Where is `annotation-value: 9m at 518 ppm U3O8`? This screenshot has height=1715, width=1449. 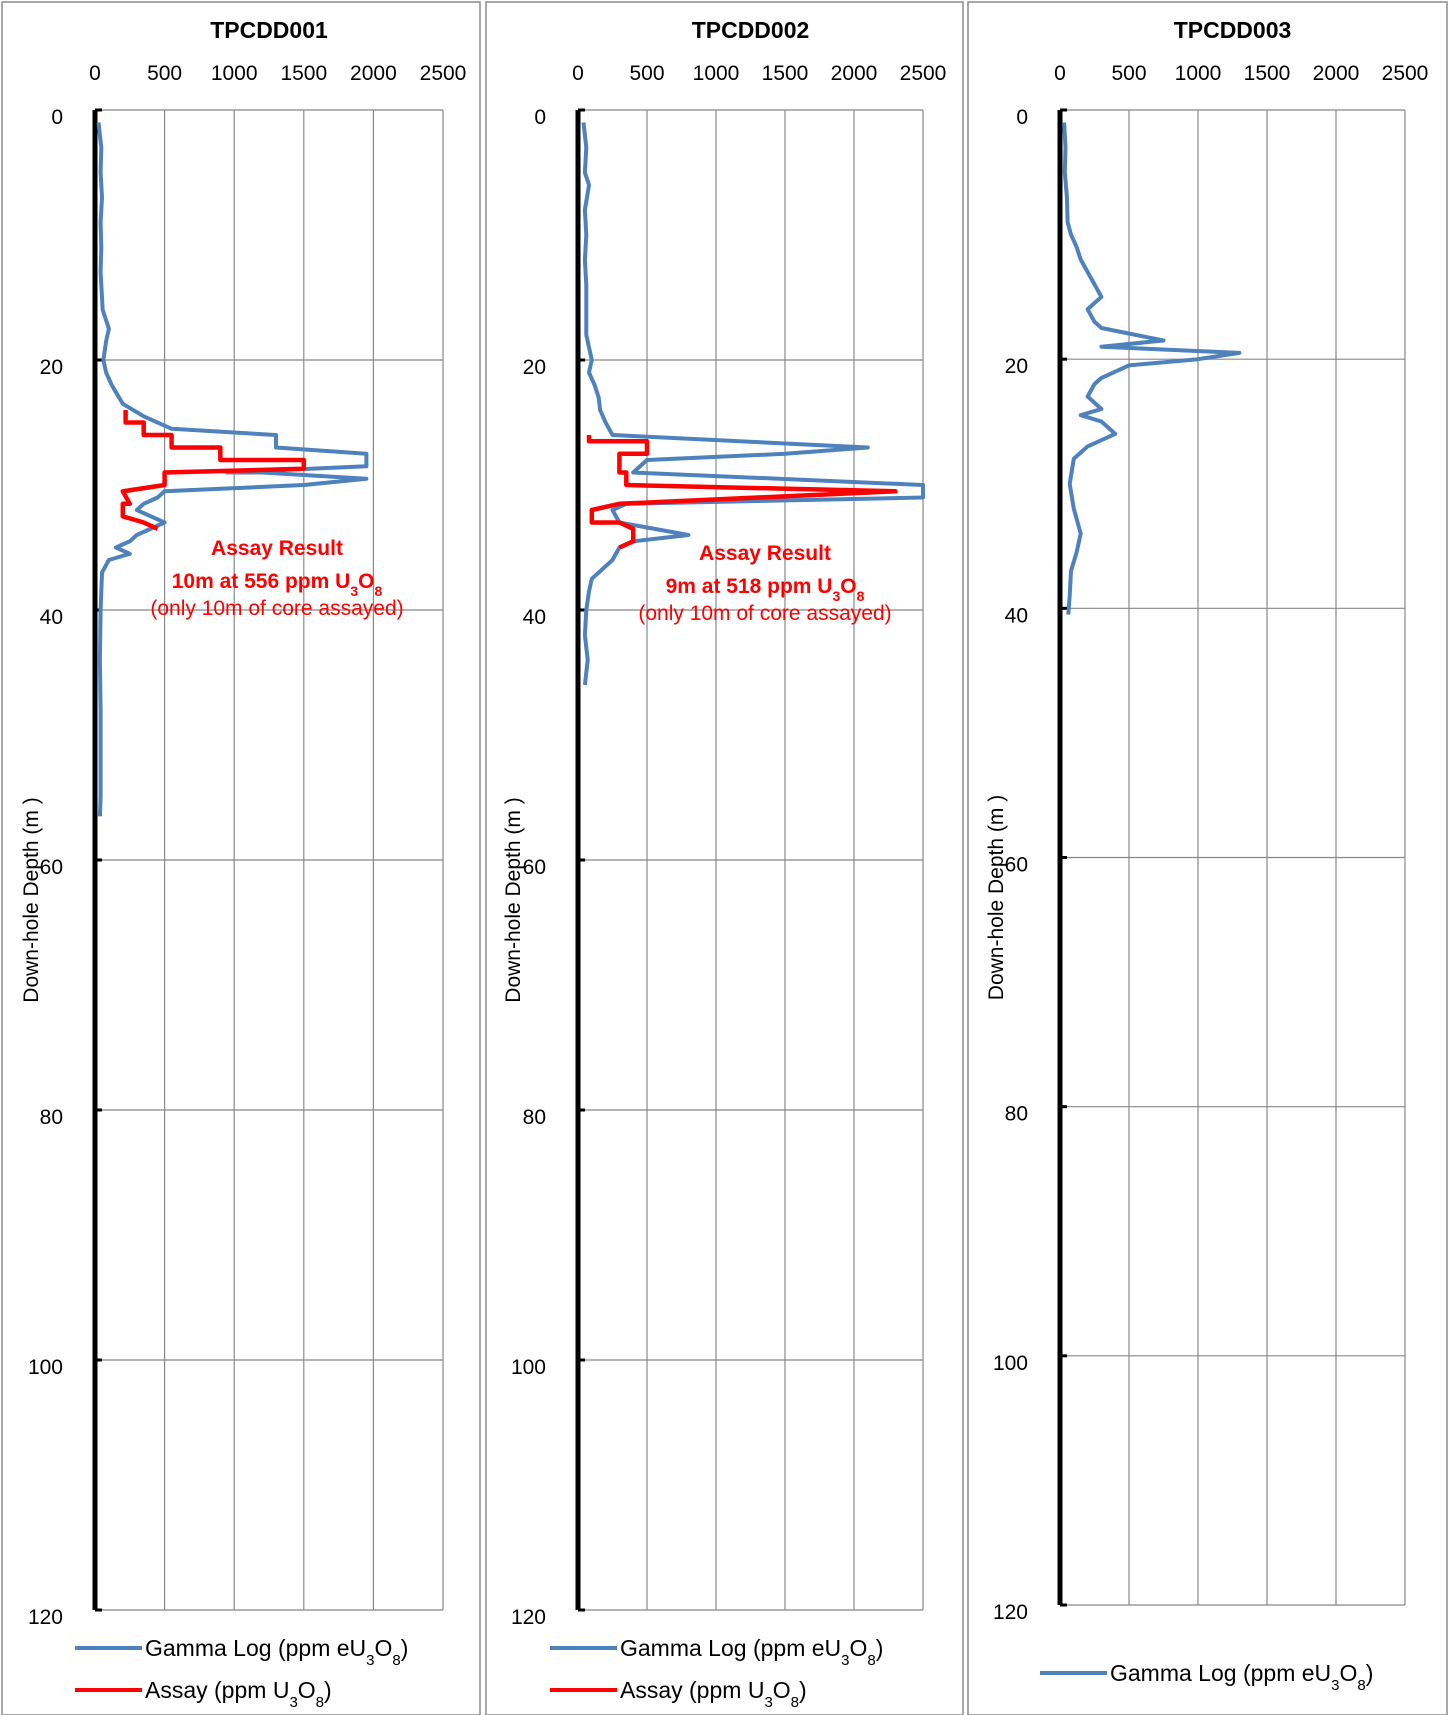
annotation-value: 9m at 518 ppm U3O8 is located at coordinates (765, 589).